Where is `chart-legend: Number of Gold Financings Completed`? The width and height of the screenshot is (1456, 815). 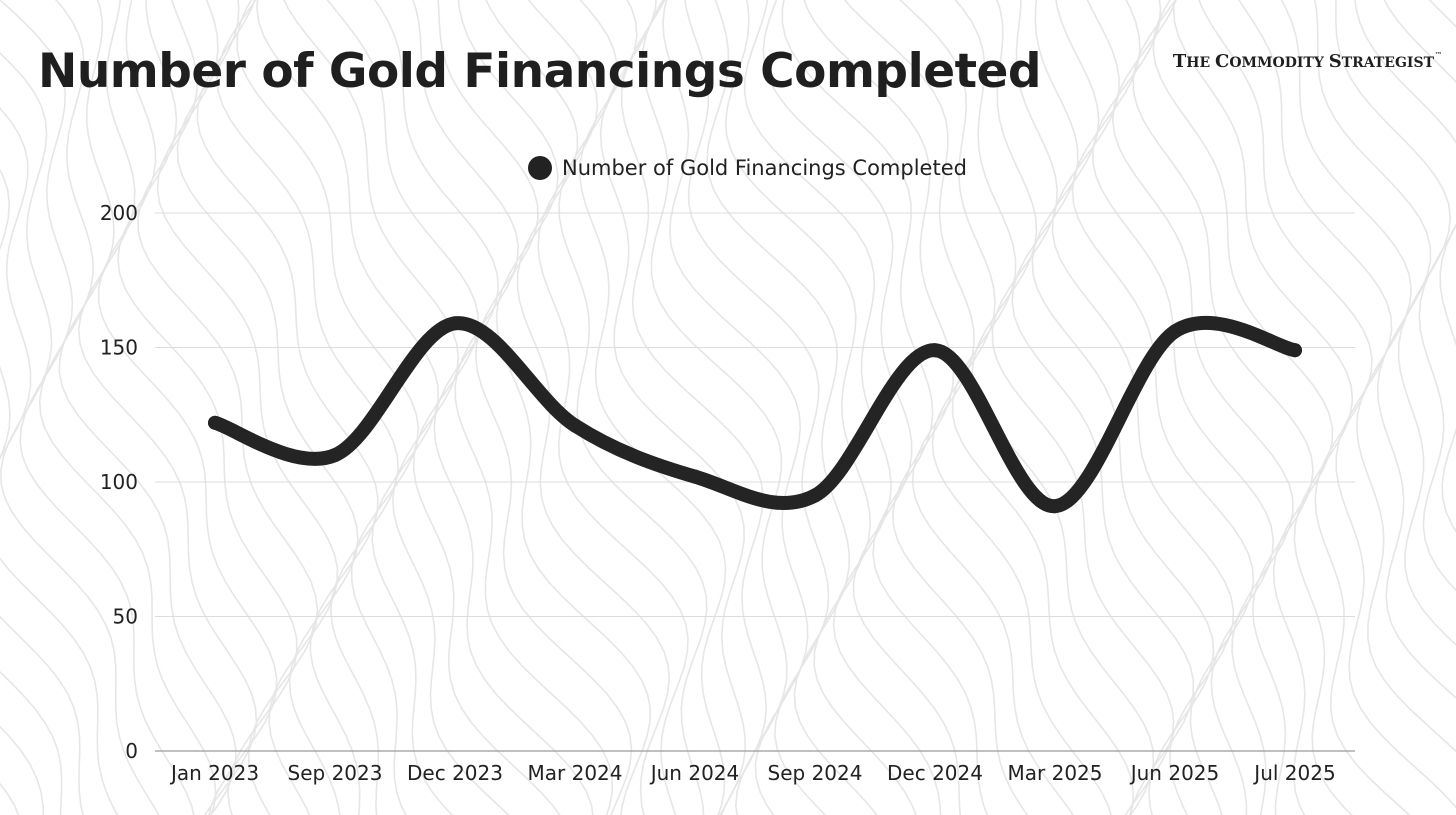 chart-legend: Number of Gold Financings Completed is located at coordinates (747, 168).